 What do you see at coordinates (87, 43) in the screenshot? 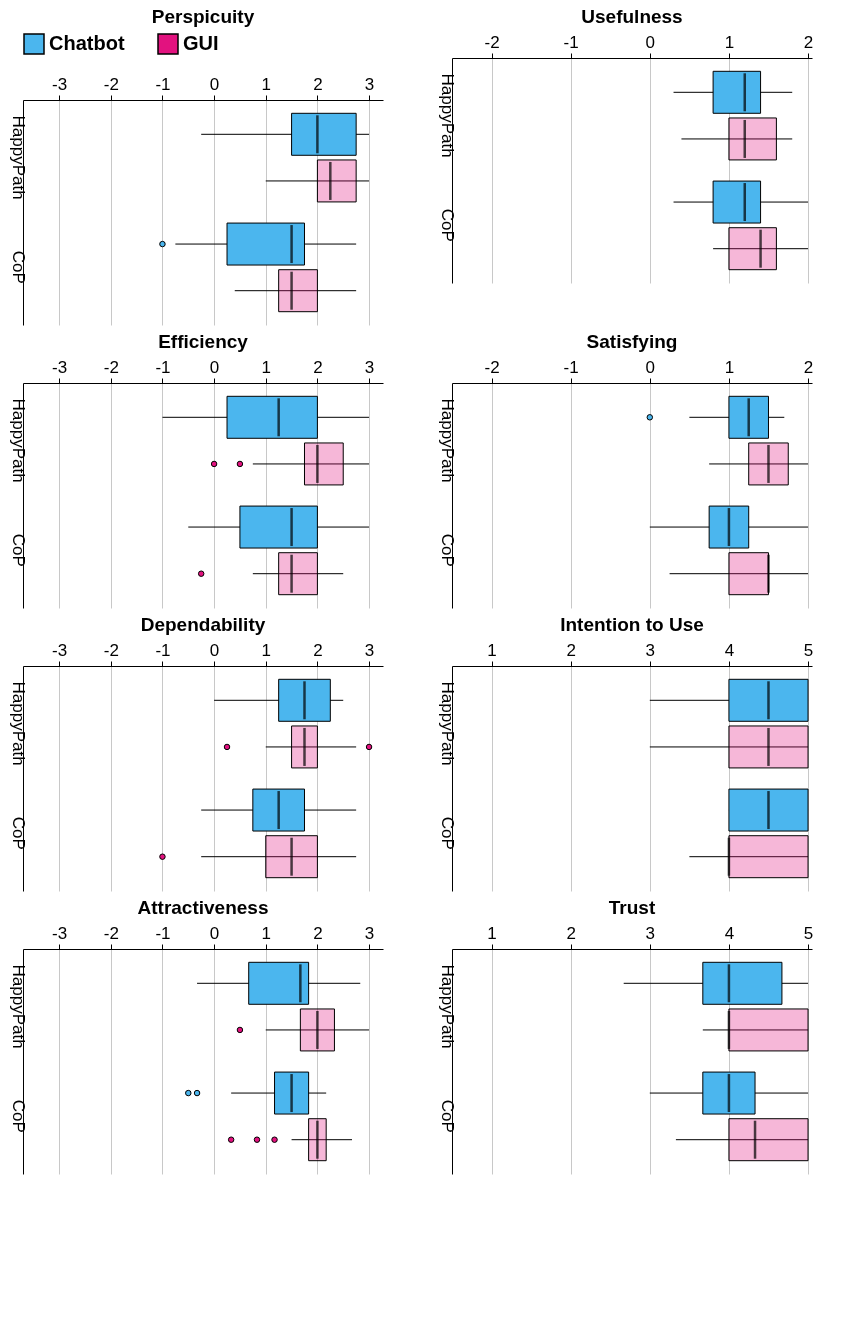
I see `legend-label: Chatbot` at bounding box center [87, 43].